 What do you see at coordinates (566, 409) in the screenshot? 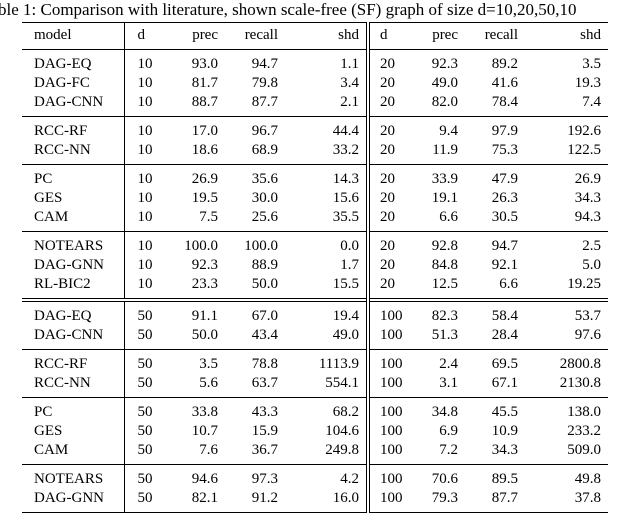
I see `cell: 138.0` at bounding box center [566, 409].